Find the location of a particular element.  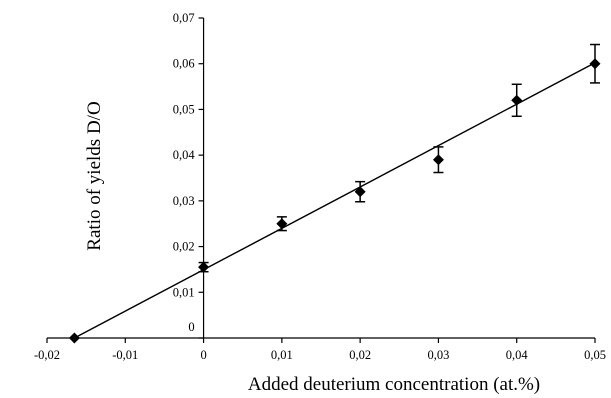

x-tick-label: -0,02 is located at coordinates (47, 355).